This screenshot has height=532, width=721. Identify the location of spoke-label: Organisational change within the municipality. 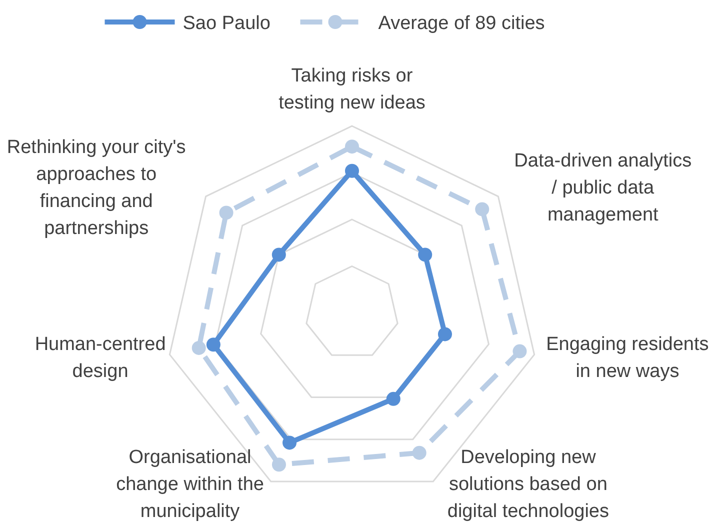
(190, 484).